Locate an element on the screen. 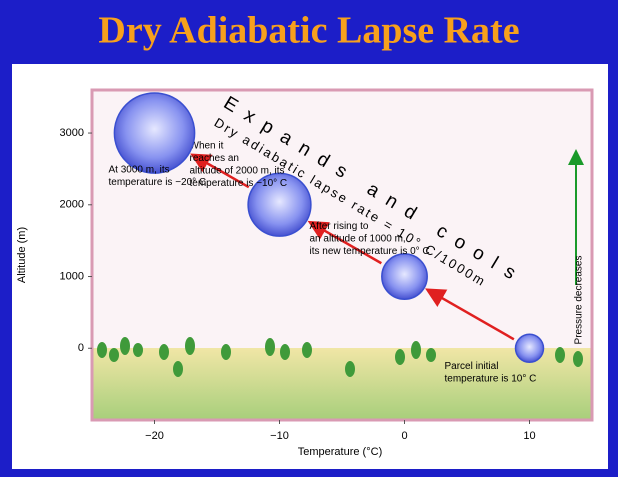 This screenshot has height=482, width=618. y-tick-label: 1000 is located at coordinates (72, 276).